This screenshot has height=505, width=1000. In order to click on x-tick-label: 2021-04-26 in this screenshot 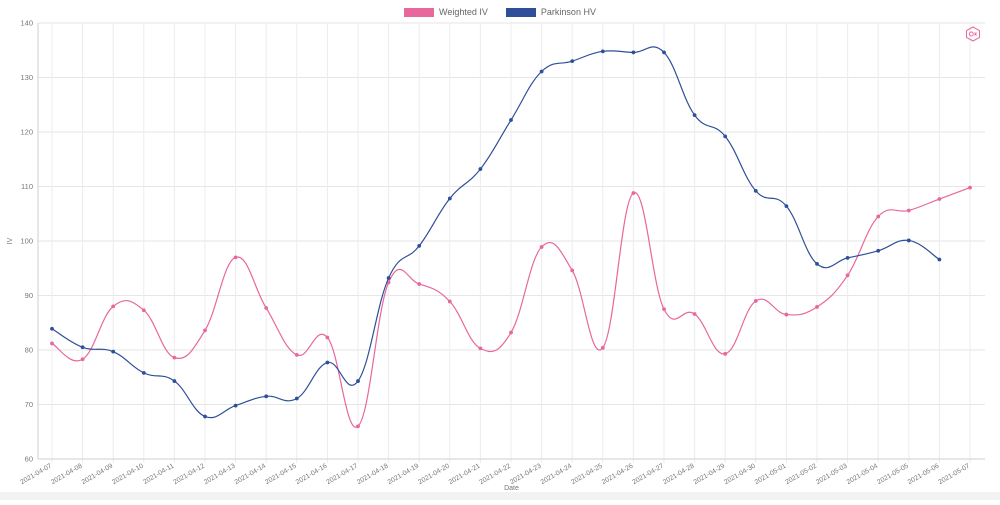, I will do `click(618, 475)`.